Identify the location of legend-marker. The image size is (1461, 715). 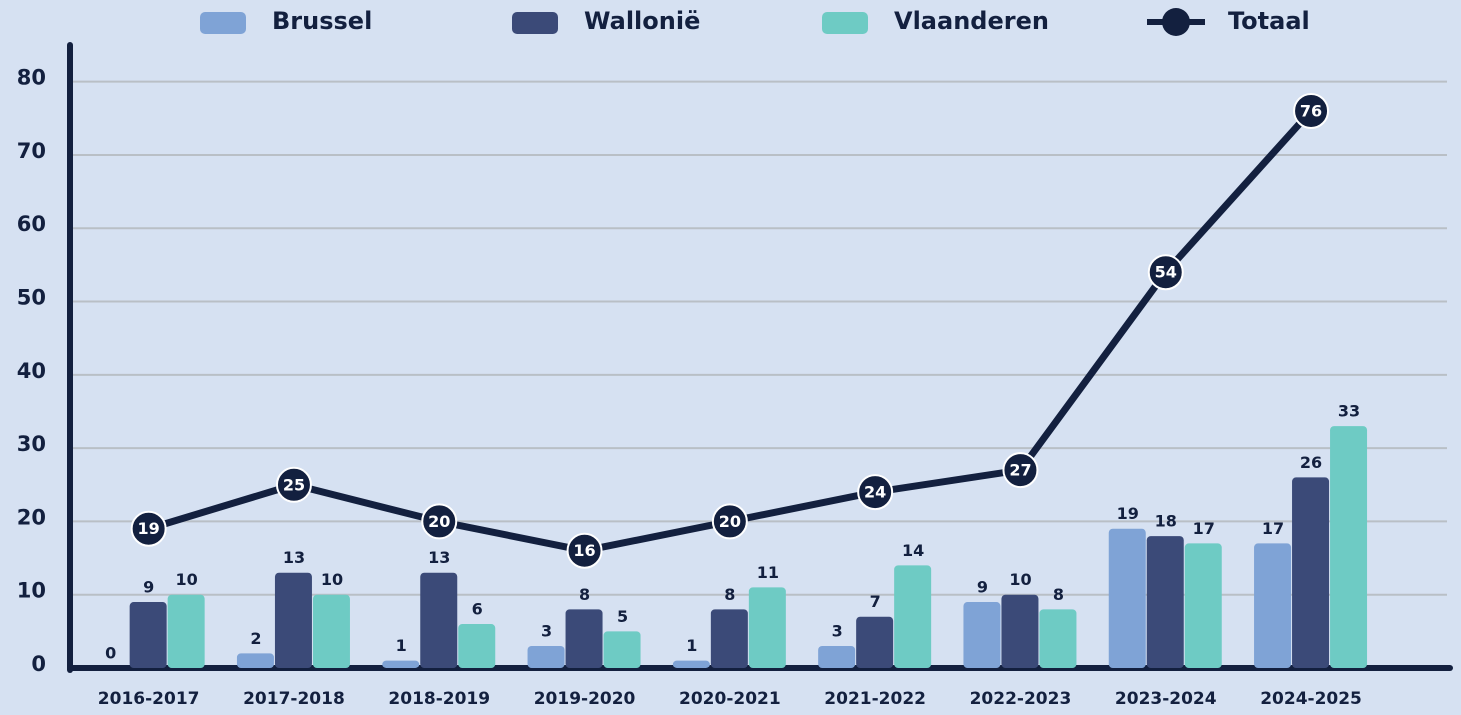
(1176, 22).